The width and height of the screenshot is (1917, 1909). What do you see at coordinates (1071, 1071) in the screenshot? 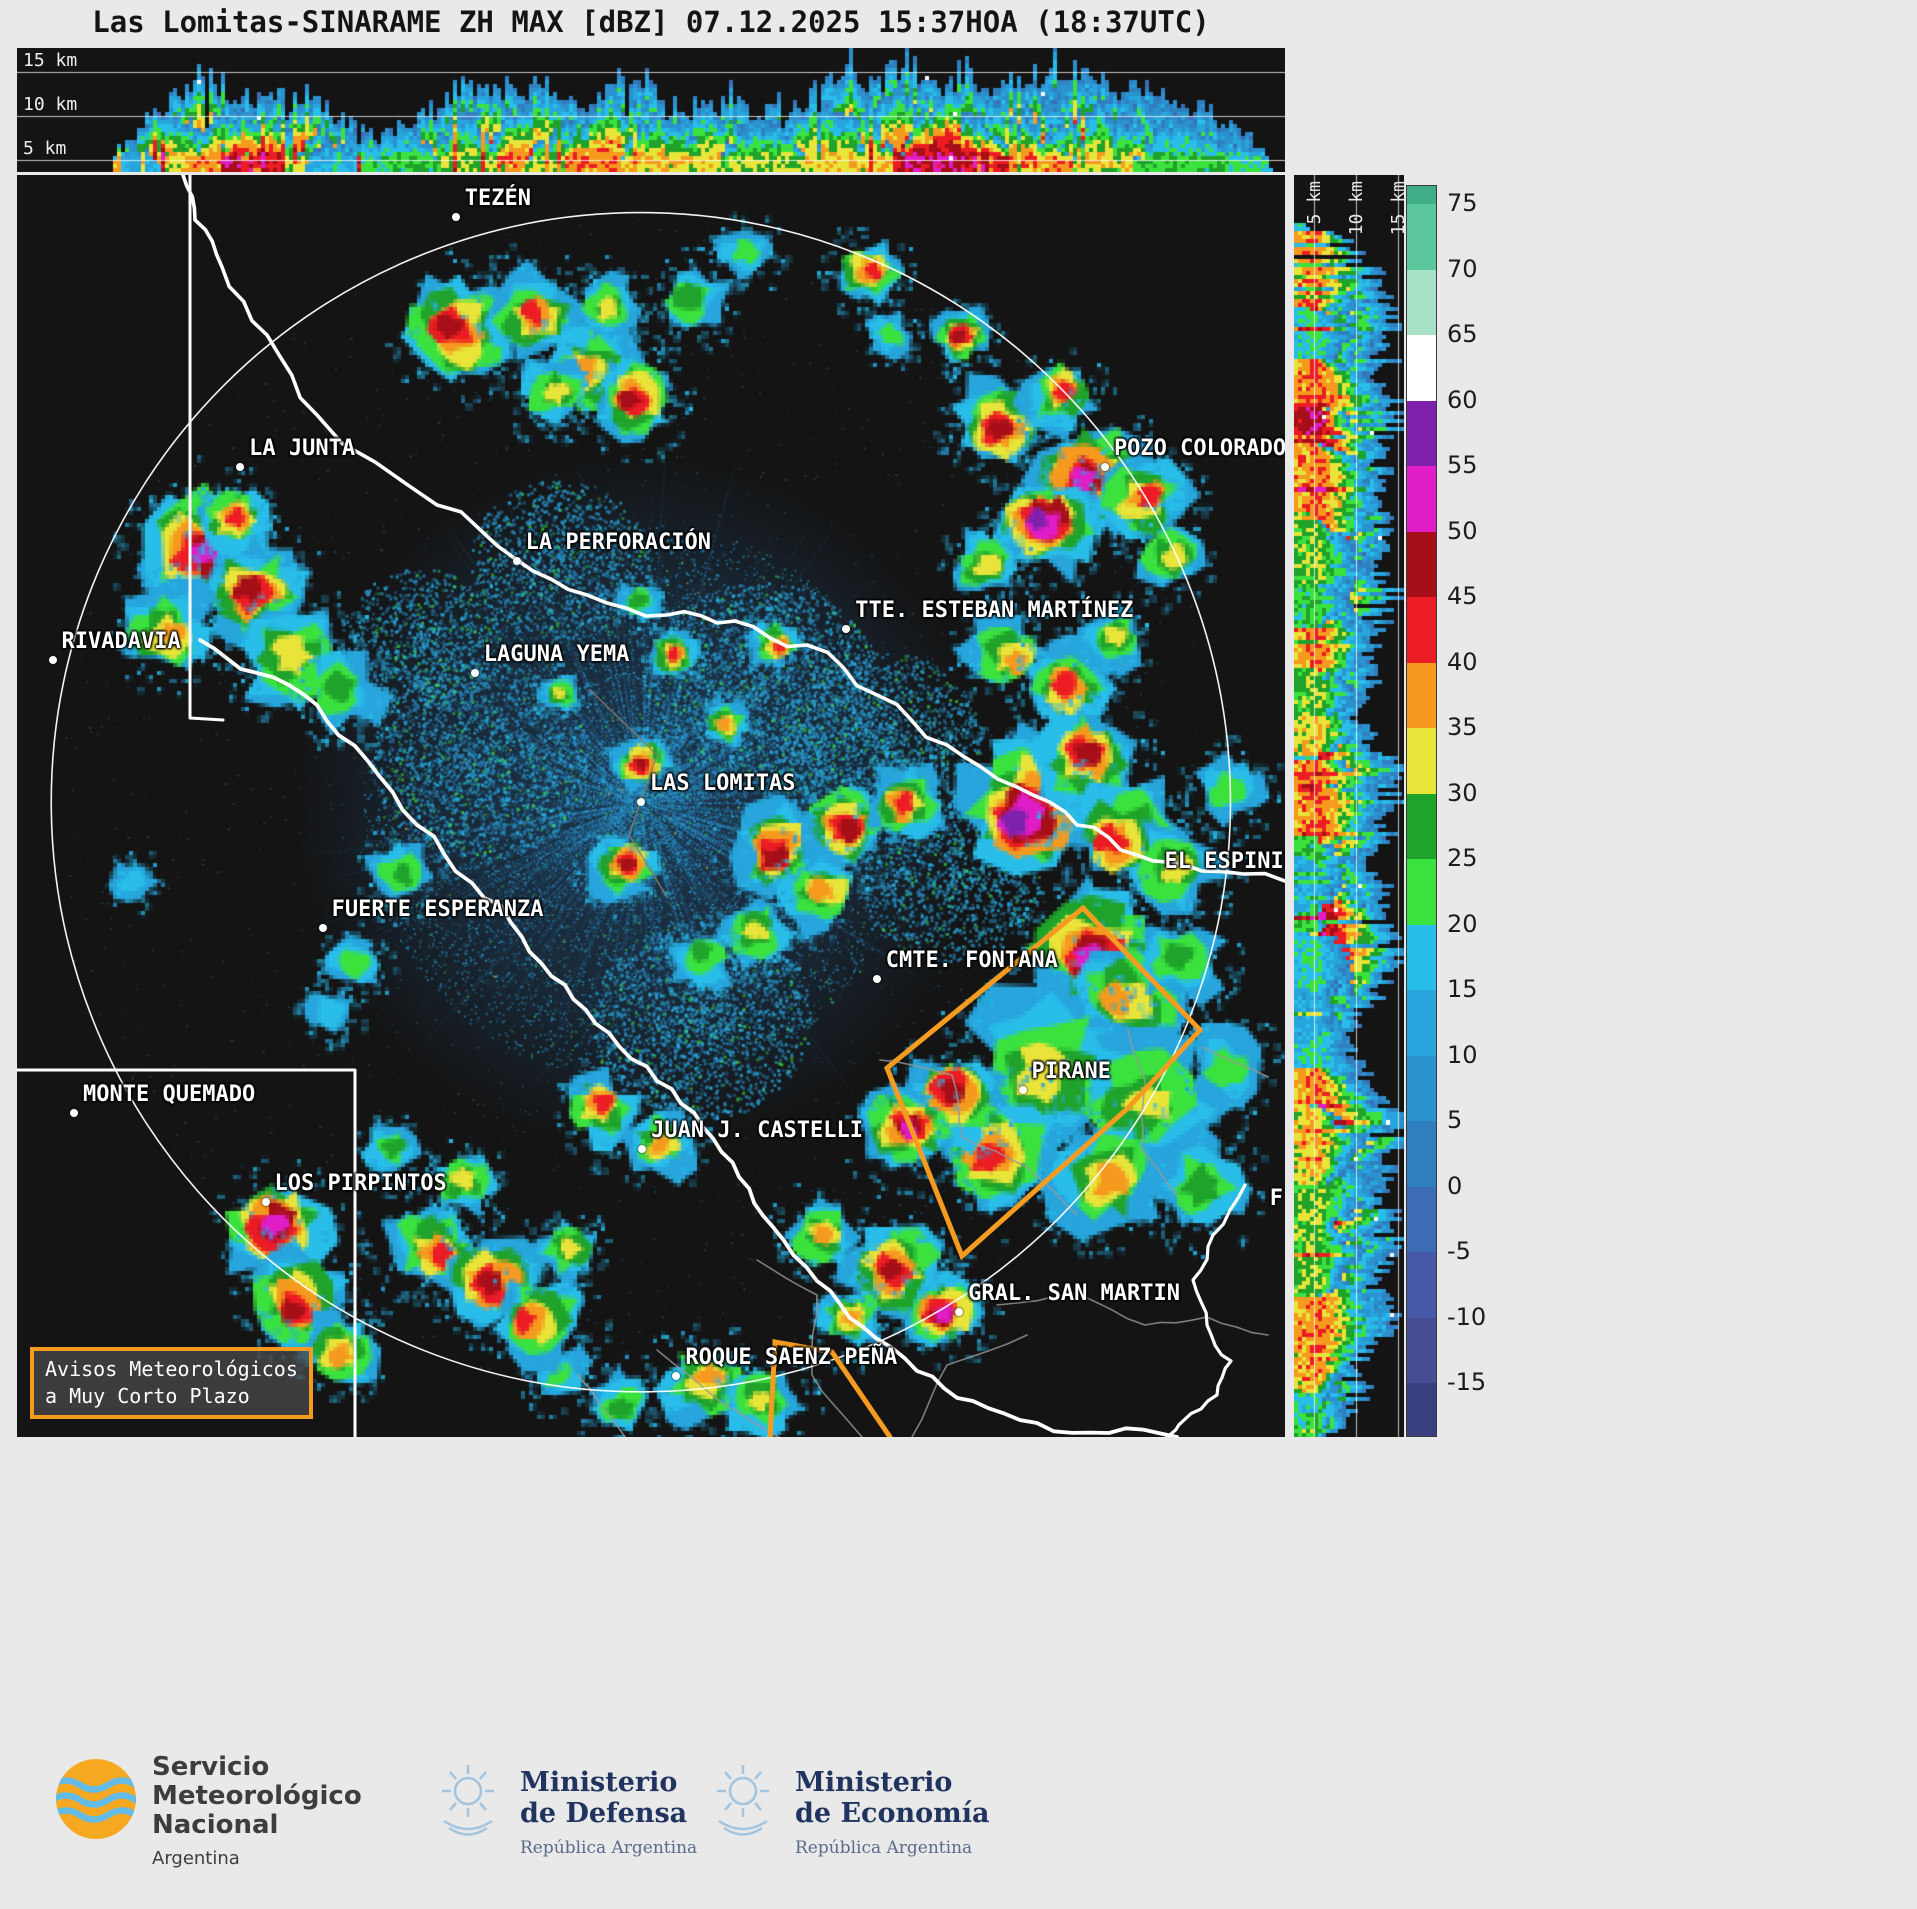
I see `city-label: PIRANE` at bounding box center [1071, 1071].